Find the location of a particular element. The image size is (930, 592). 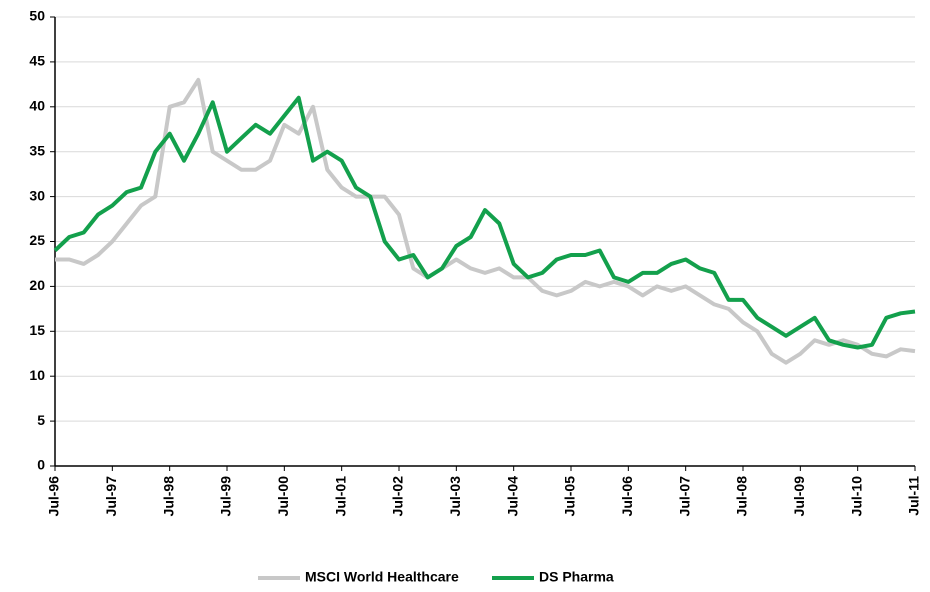

x-tick-label: Jul-06 is located at coordinates (627, 496).